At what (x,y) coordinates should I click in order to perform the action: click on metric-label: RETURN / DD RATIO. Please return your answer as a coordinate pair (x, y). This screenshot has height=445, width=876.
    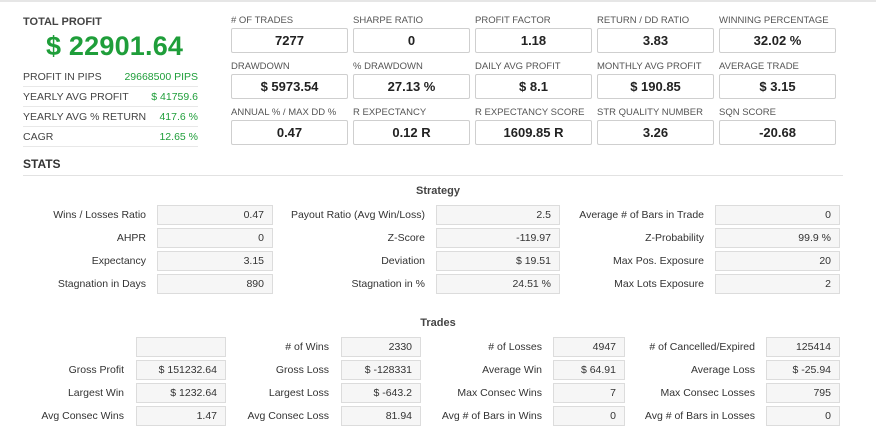
    Looking at the image, I should click on (643, 20).